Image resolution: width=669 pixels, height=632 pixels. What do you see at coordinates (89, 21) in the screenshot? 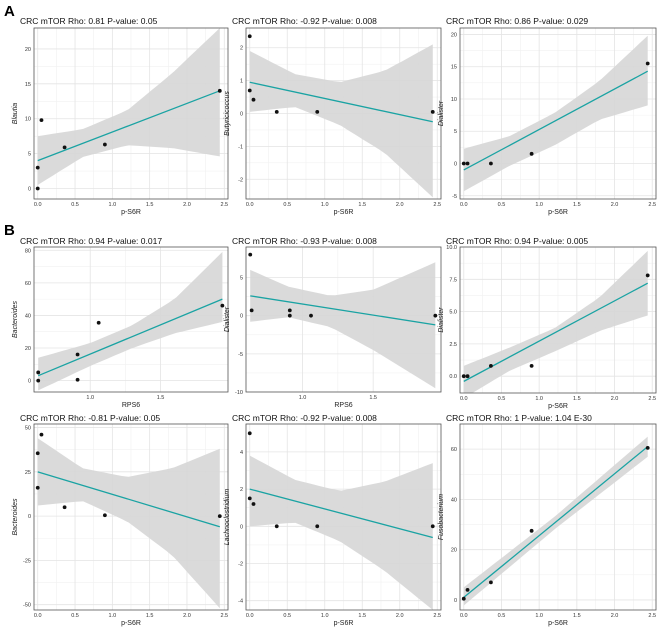
I see `chart-title: CRC mTOR Rho: 0.81 P-value: 0.05` at bounding box center [89, 21].